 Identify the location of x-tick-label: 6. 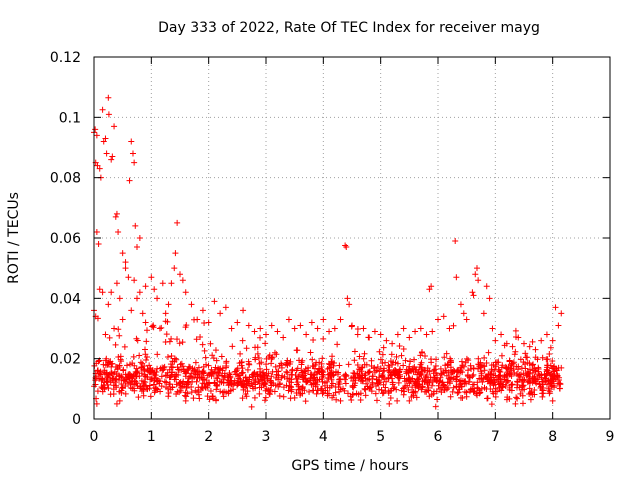
(438, 437).